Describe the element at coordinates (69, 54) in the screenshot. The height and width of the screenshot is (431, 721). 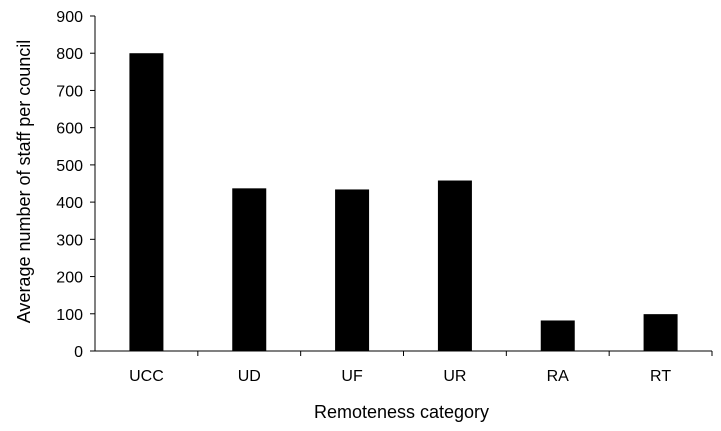
I see `y-tick-label: 800` at that location.